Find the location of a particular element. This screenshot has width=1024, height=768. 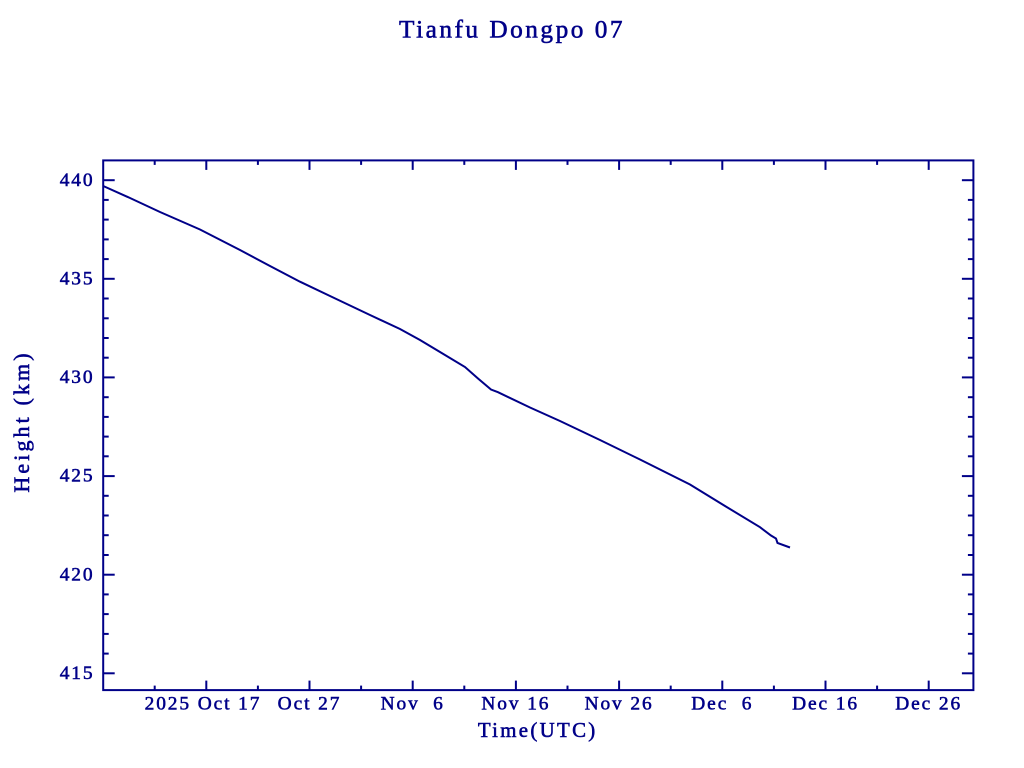

svg-text: Dec 16 is located at coordinates (825, 704).